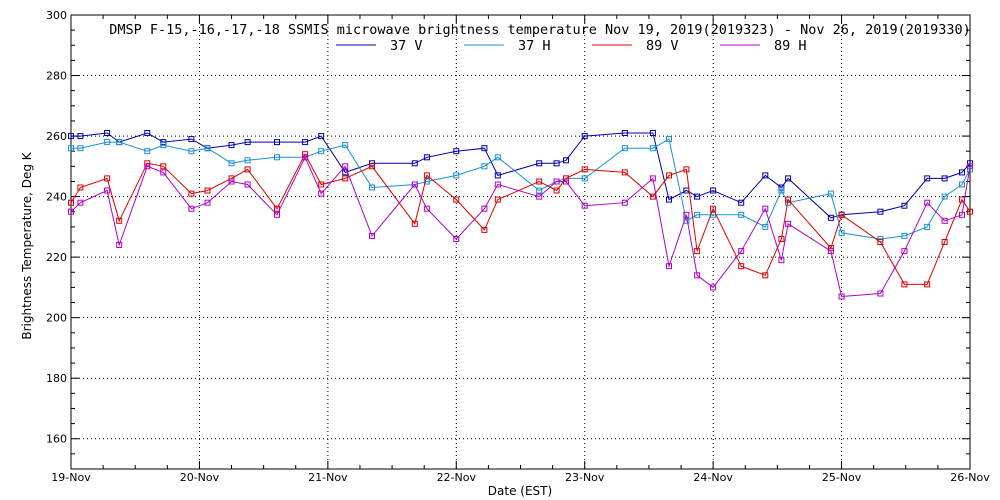 This screenshot has width=1000, height=500. I want to click on y-tick-label: 300, so click(56, 15).